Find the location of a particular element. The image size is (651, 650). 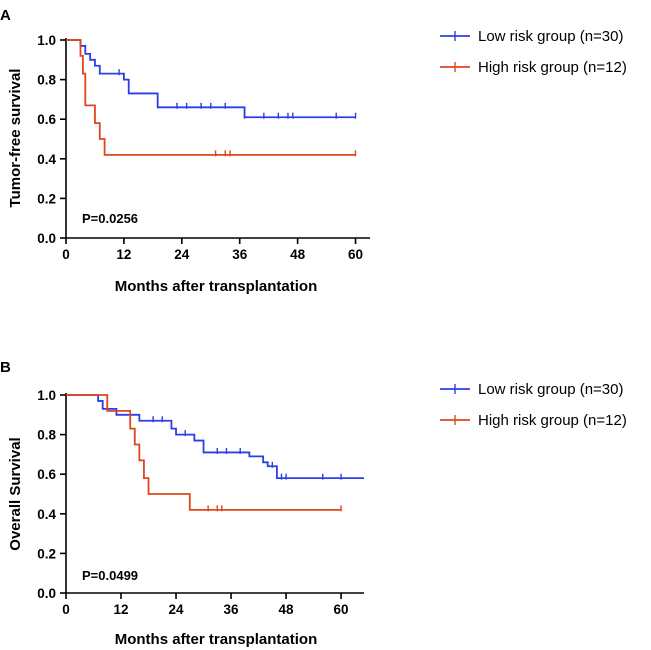

y-tick-label-a: 0.2 is located at coordinates (46, 198).